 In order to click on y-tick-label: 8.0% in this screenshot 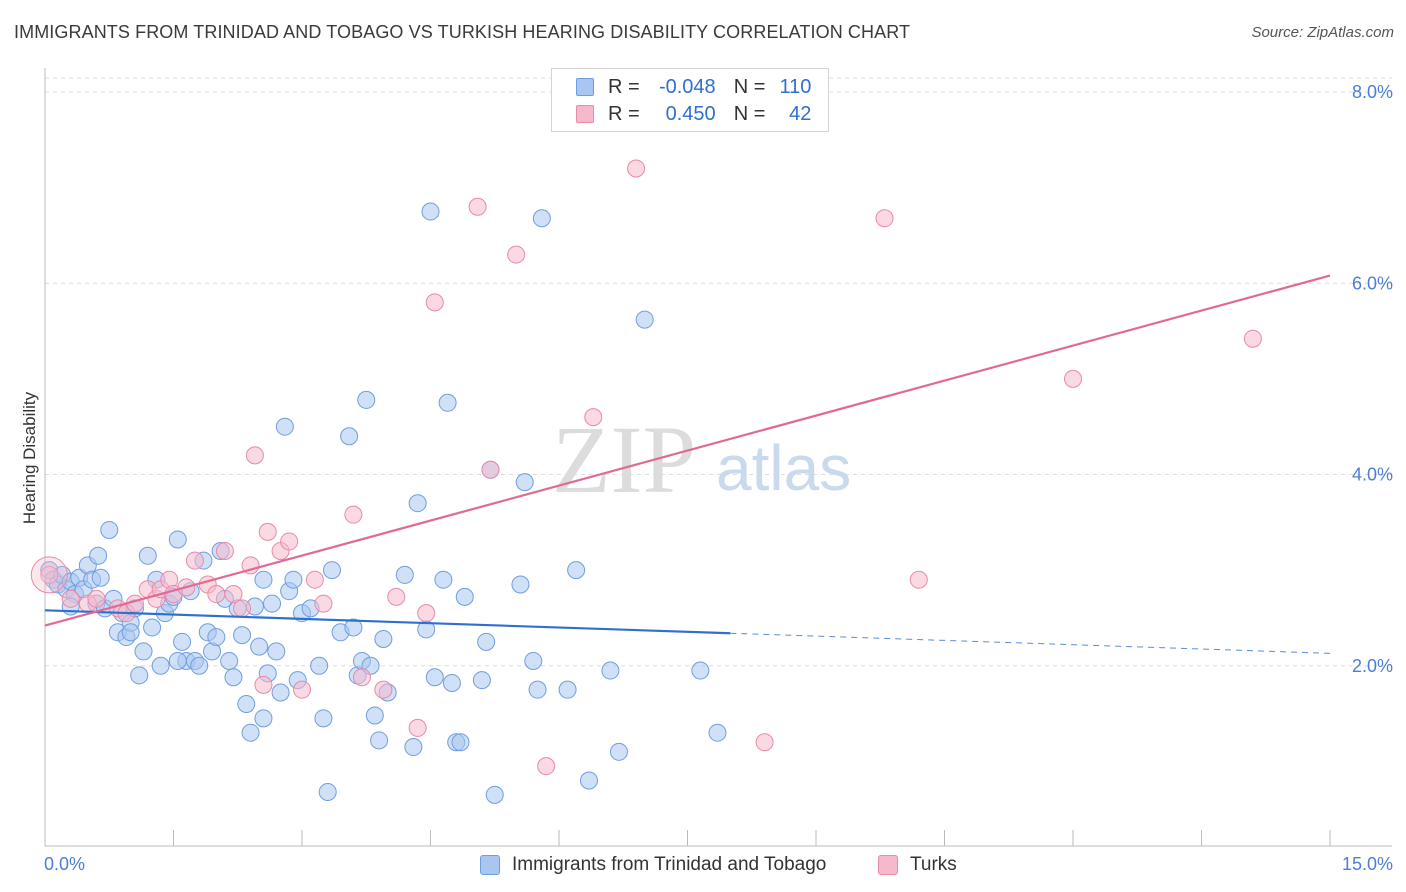, I will do `click(1372, 92)`.